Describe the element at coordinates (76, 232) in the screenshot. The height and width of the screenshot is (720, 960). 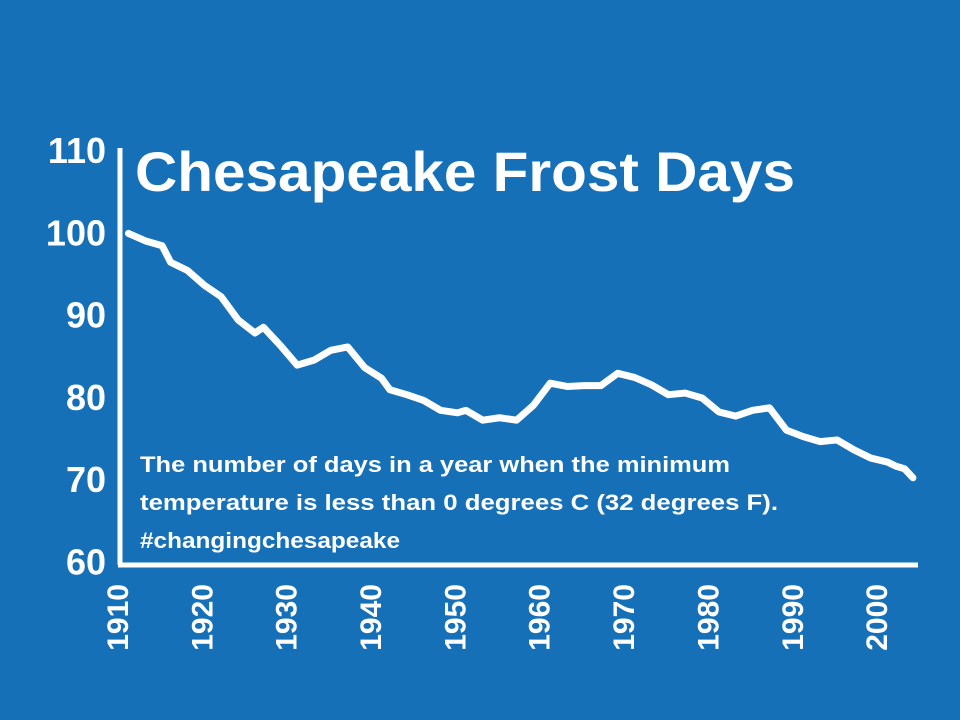
I see `y-tick-label: 100` at that location.